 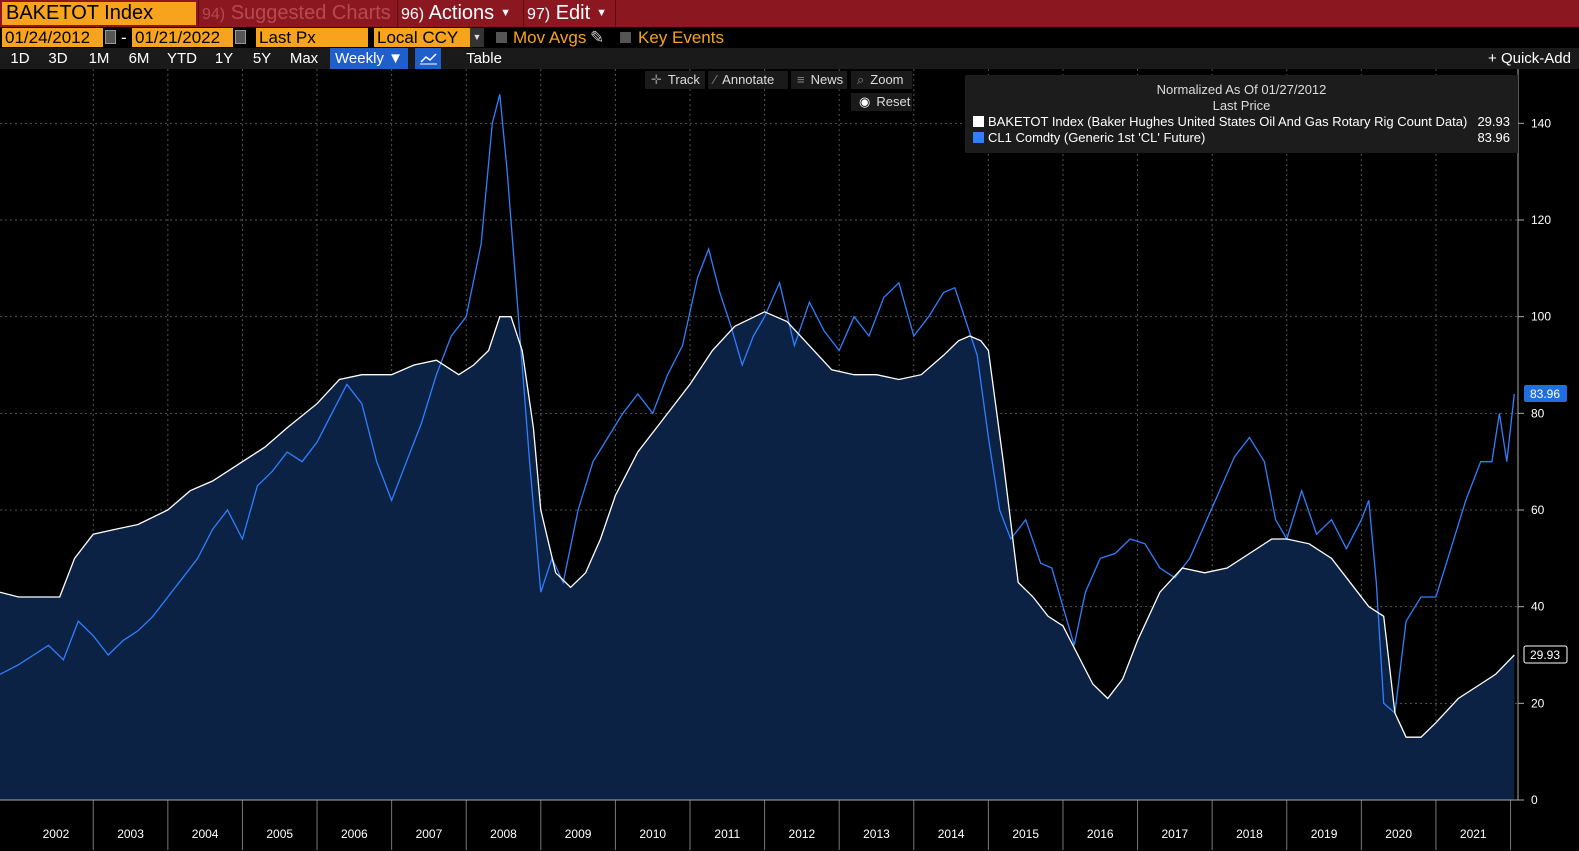 I want to click on mov-avgs-checkbox, so click(x=501, y=37).